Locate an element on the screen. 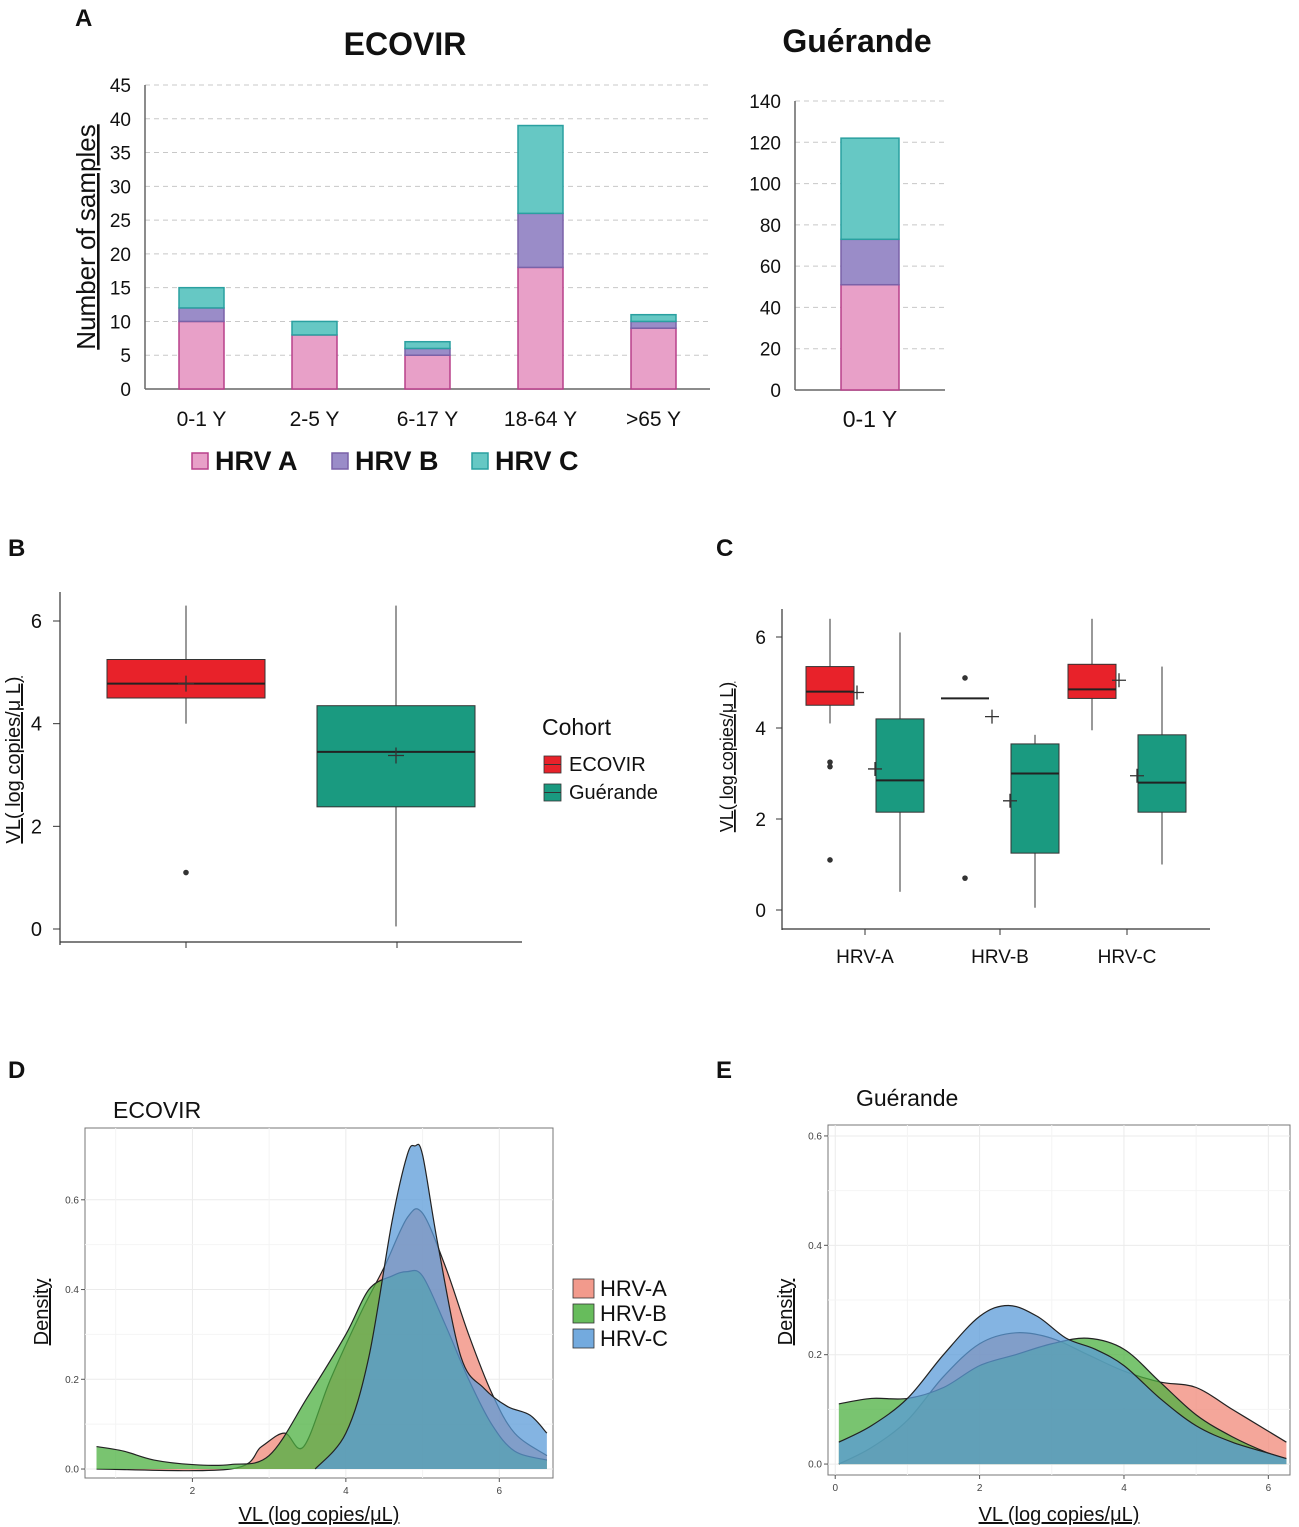  y-tick-label: 60 is located at coordinates (770, 267).